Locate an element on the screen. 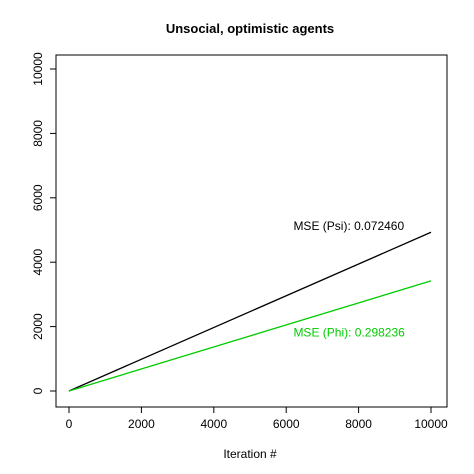 This screenshot has width=474, height=474. x-tick-label: 8000 is located at coordinates (358, 424).